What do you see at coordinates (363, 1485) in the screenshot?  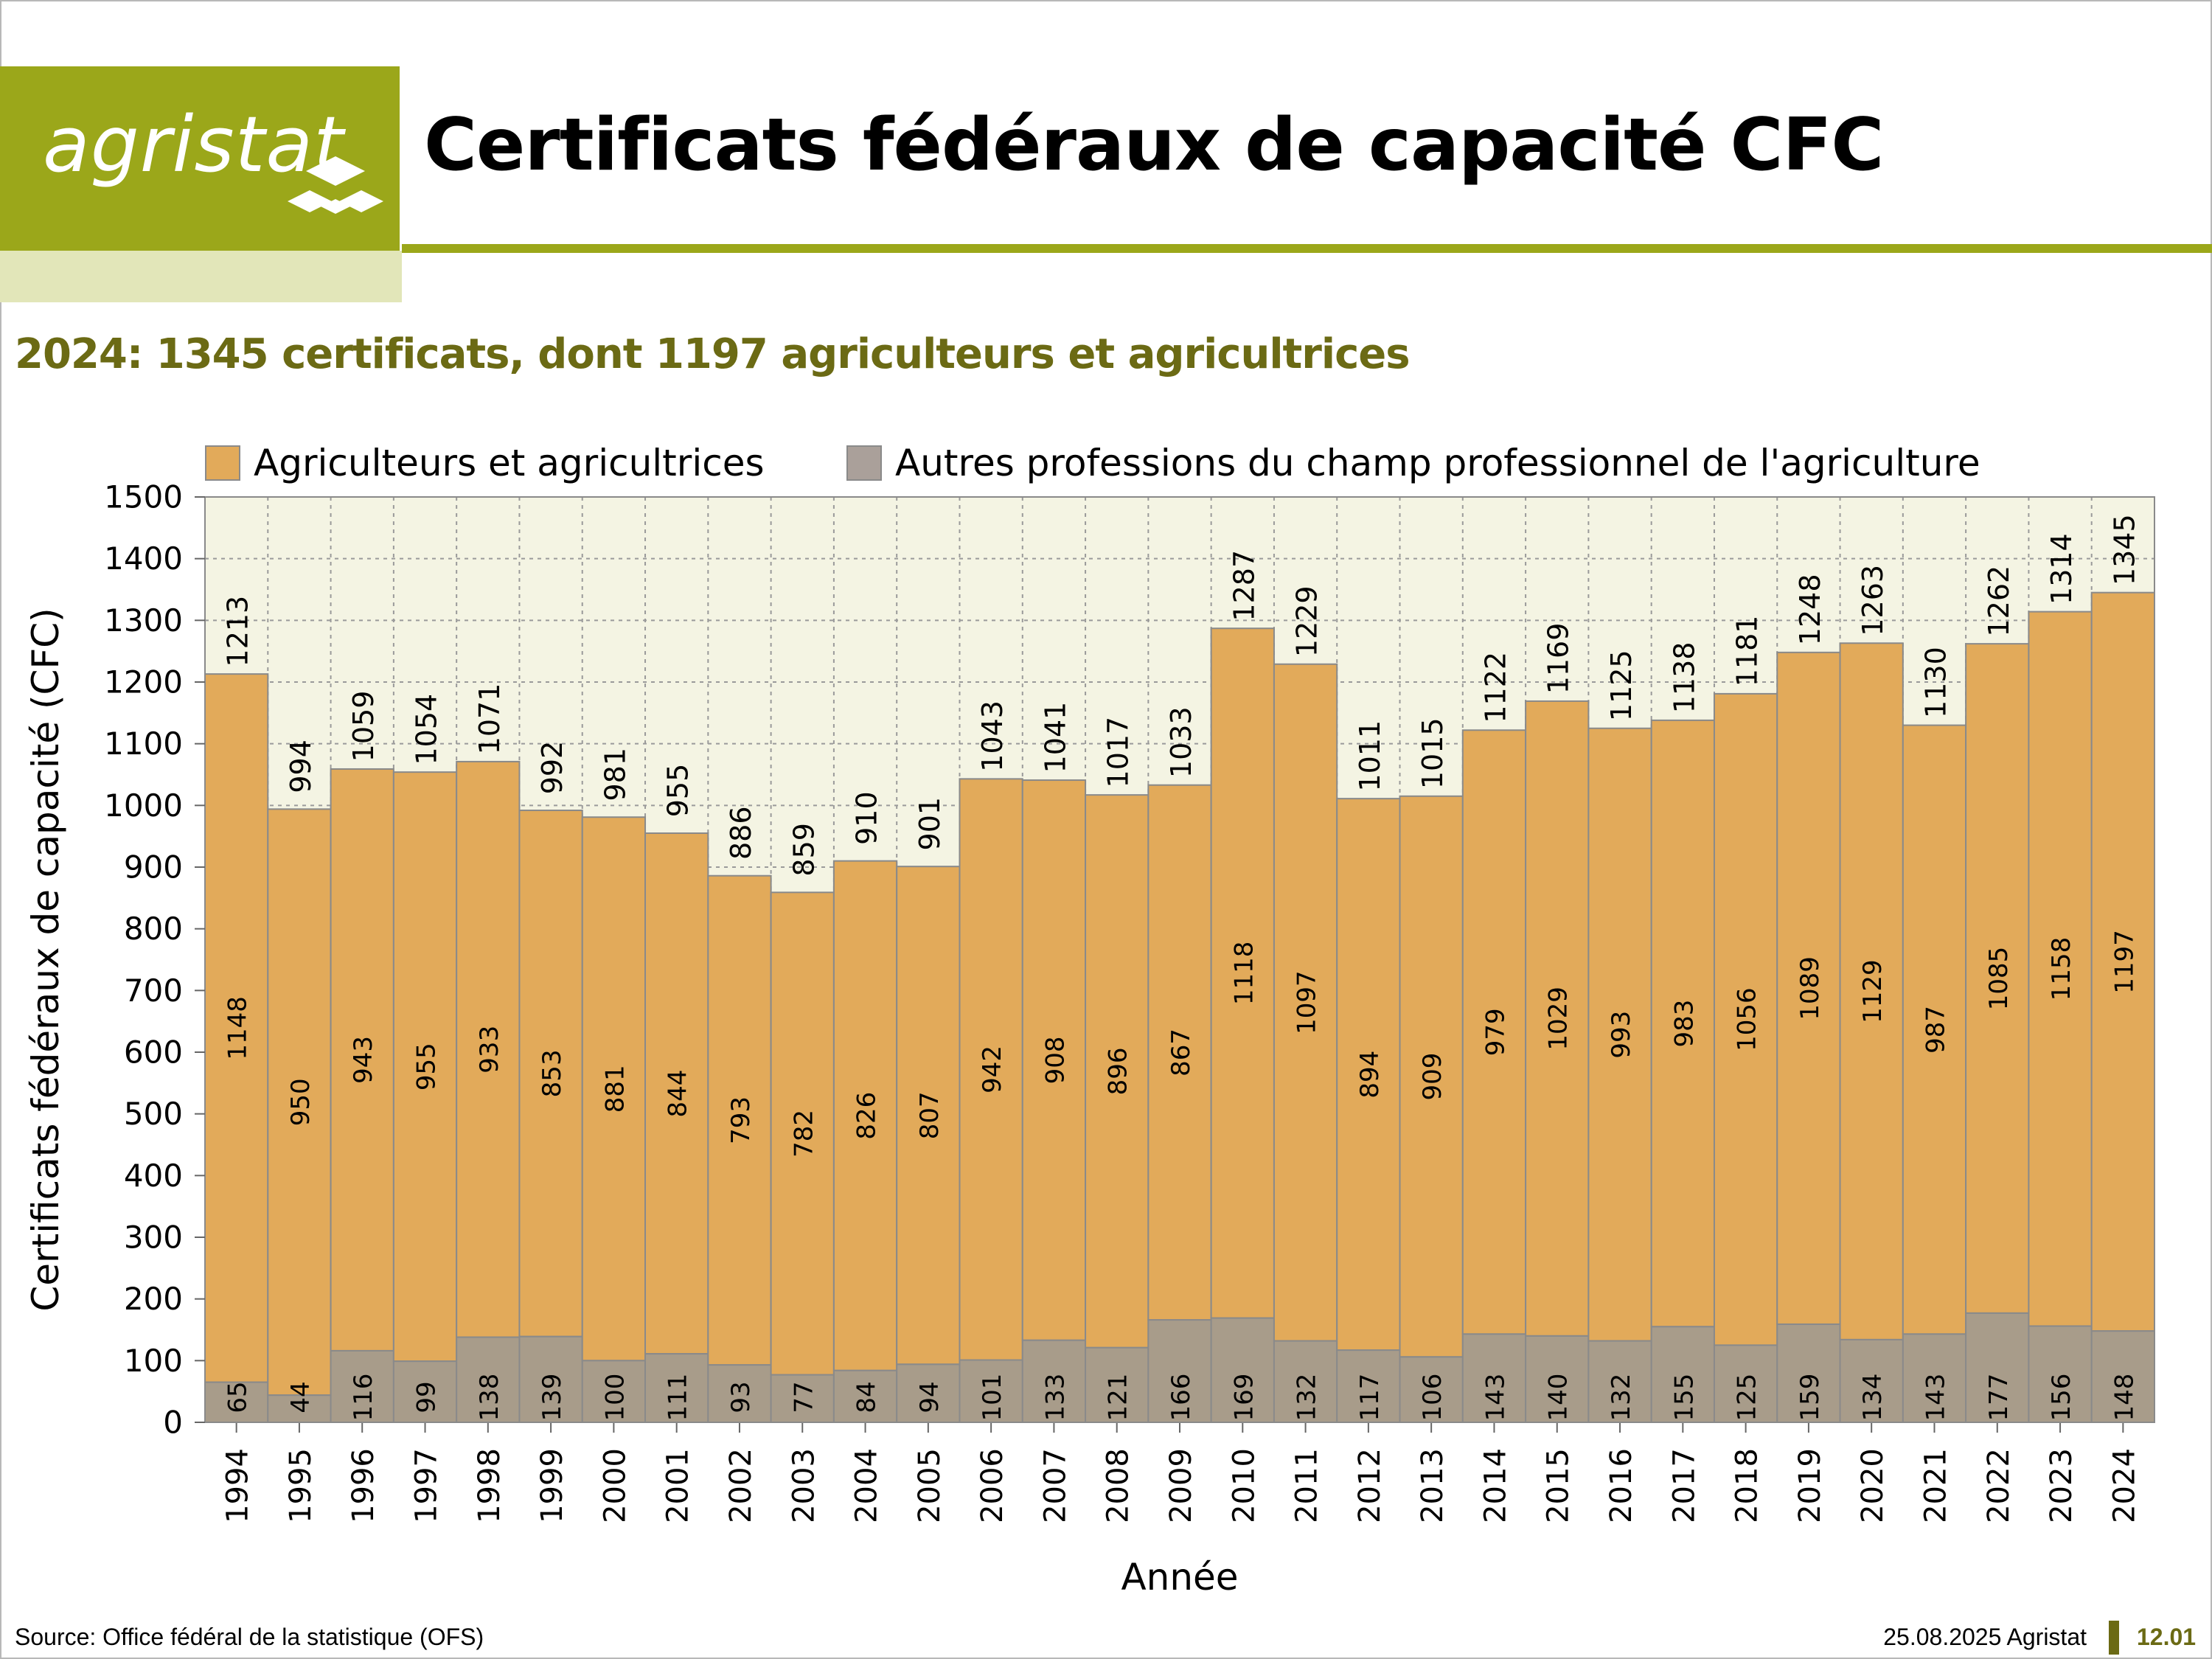 I see `x-tick-label: 1996` at bounding box center [363, 1485].